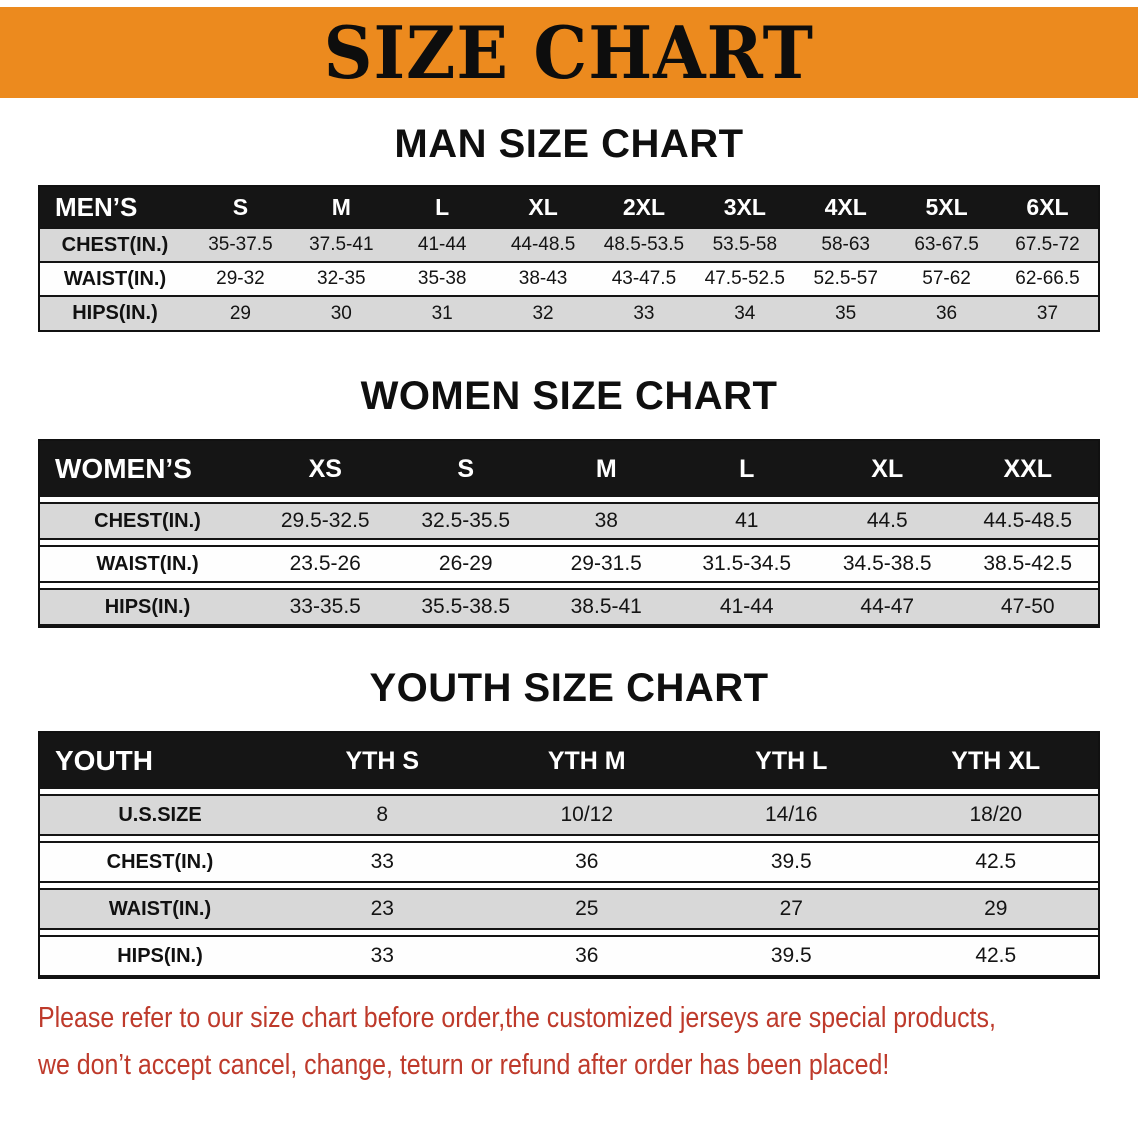 The width and height of the screenshot is (1138, 1139). What do you see at coordinates (147, 469) in the screenshot?
I see `table-corner-label: WOMEN’S` at bounding box center [147, 469].